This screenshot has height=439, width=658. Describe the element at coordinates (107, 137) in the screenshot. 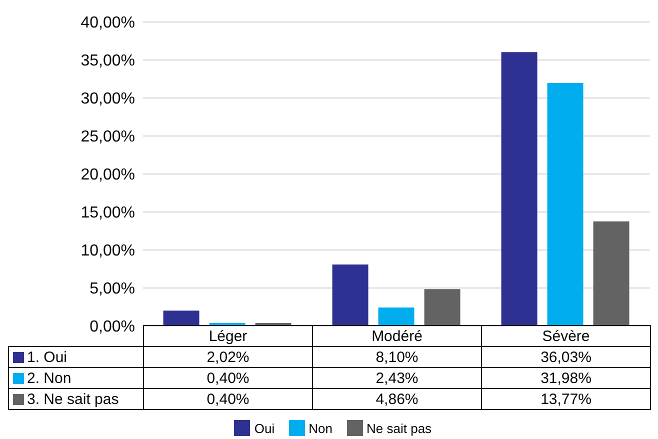

I see `y-tick-label: 25,00%` at that location.